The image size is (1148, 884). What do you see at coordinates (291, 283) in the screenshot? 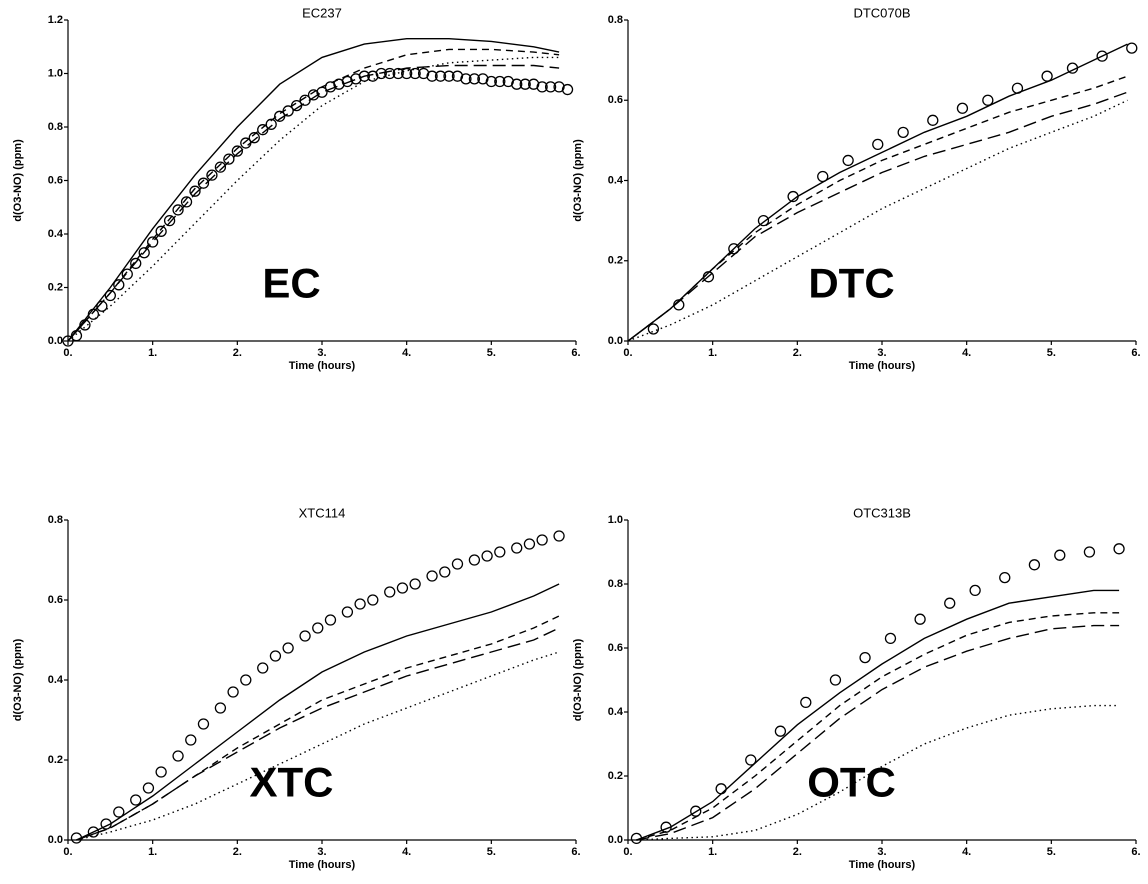
I see `panel-annotation: EC` at bounding box center [291, 283].